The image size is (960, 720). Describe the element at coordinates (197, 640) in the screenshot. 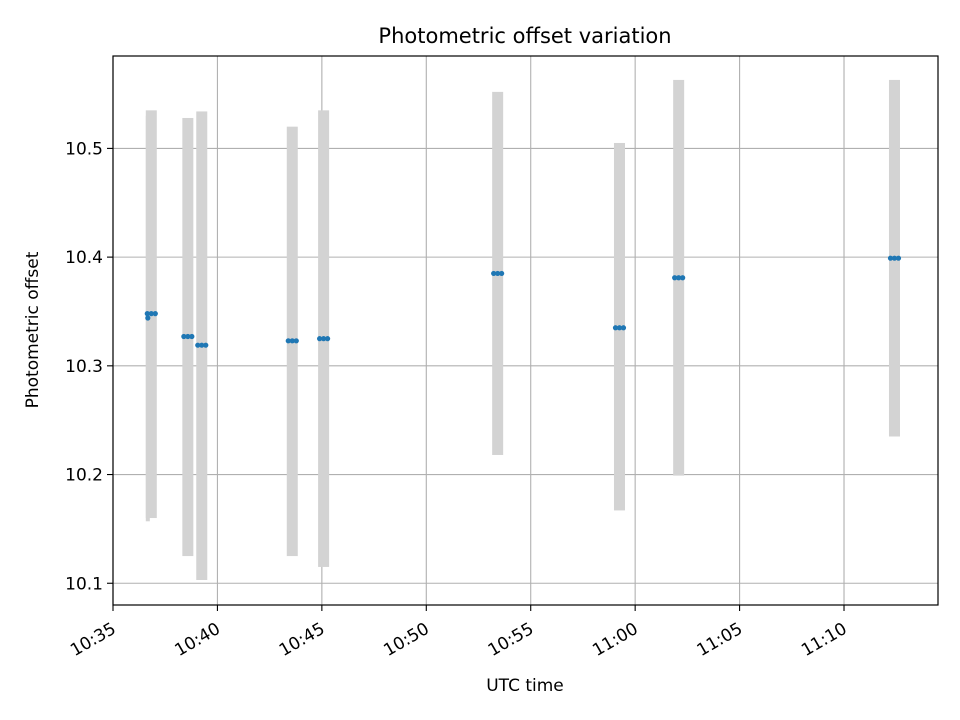

I see `x-tick-label: 10:40` at that location.